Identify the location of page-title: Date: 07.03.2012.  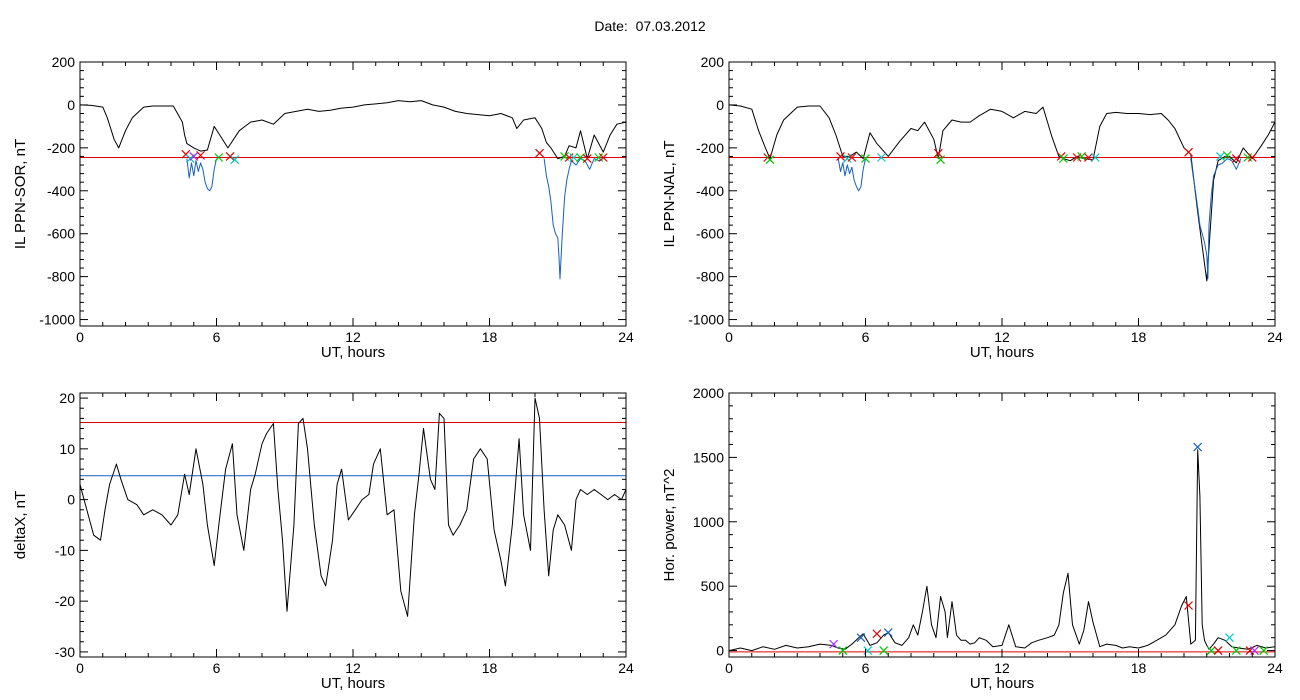
(650, 26).